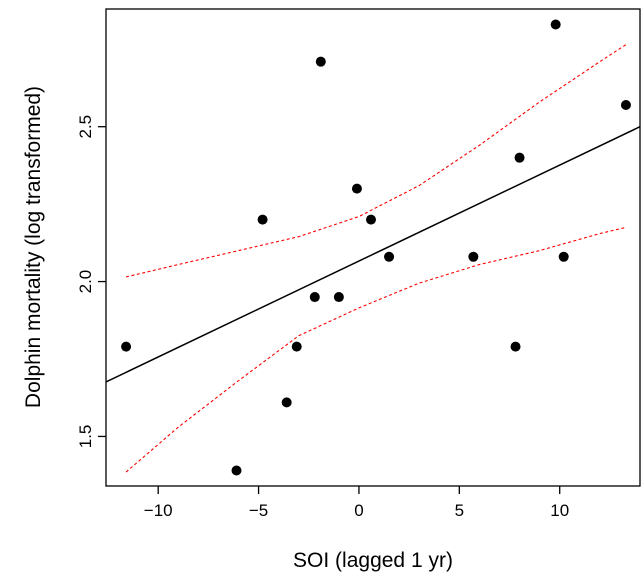  What do you see at coordinates (85, 127) in the screenshot?
I see `y-tick-label: 2.5` at bounding box center [85, 127].